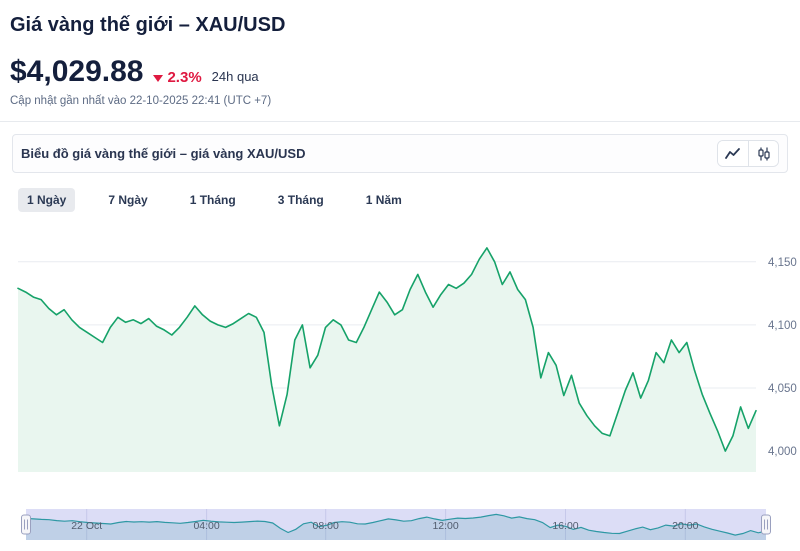 This screenshot has width=800, height=551. I want to click on x-axis-label: 12:00, so click(445, 526).